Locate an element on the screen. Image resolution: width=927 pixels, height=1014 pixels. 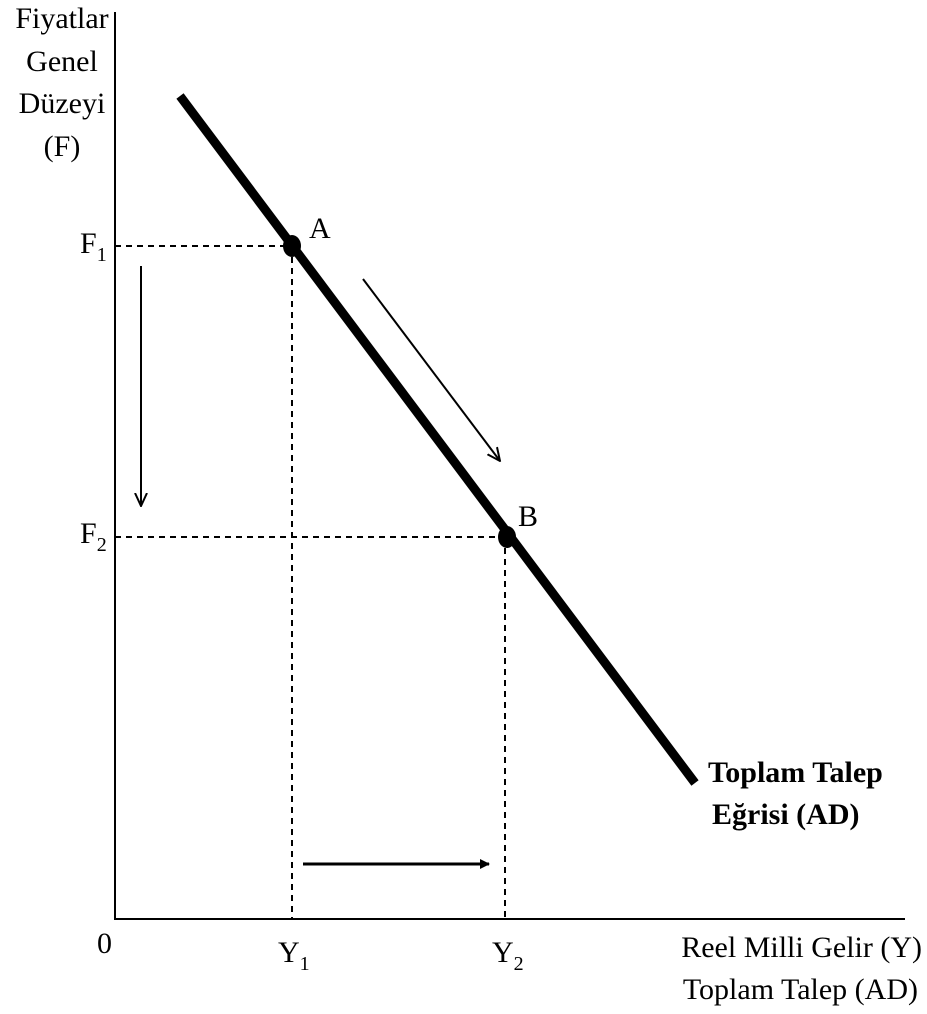
income-level-y1-base: Y is located at coordinates (289, 952).